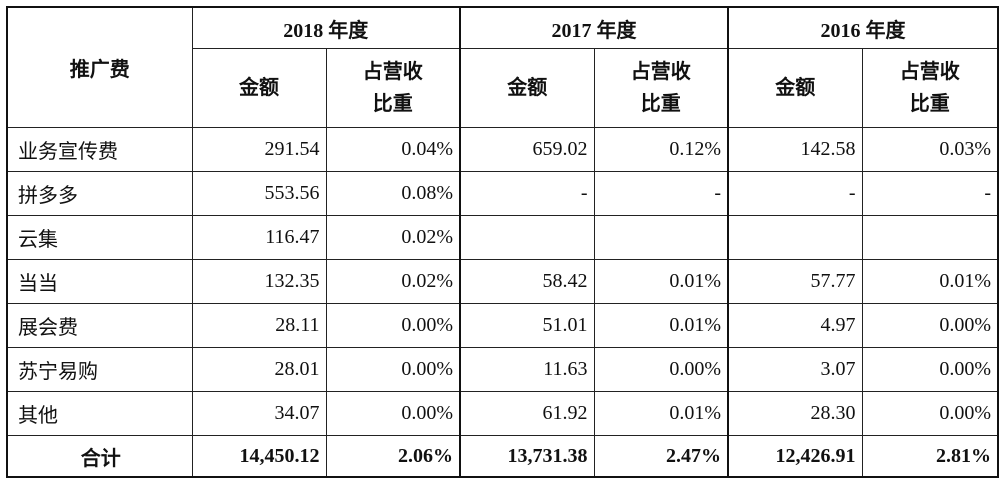 The width and height of the screenshot is (1001, 480). I want to click on amount-cell: 11.63, so click(527, 369).